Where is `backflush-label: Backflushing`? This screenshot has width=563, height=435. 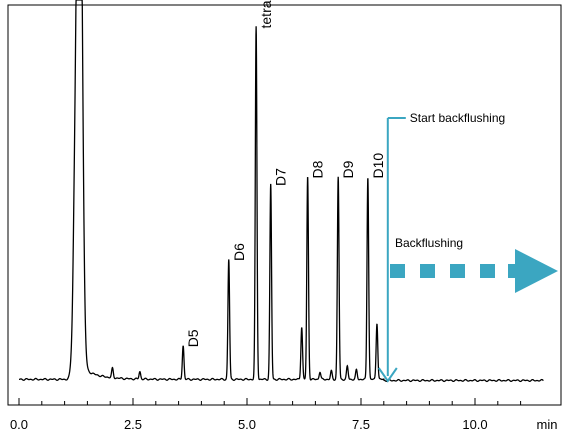
backflush-label: Backflushing is located at coordinates (429, 243).